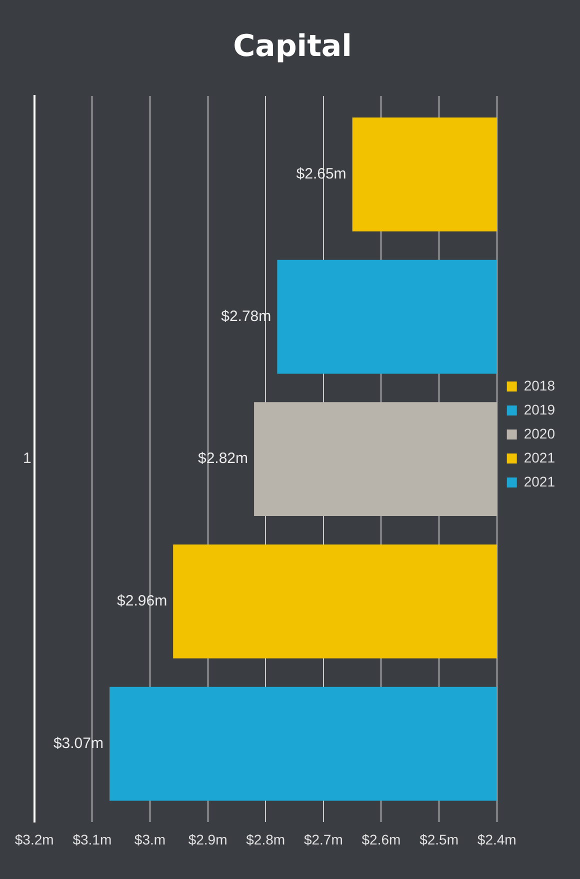 Image resolution: width=580 pixels, height=879 pixels. Describe the element at coordinates (150, 839) in the screenshot. I see `x-tick-label: $3.m` at that location.